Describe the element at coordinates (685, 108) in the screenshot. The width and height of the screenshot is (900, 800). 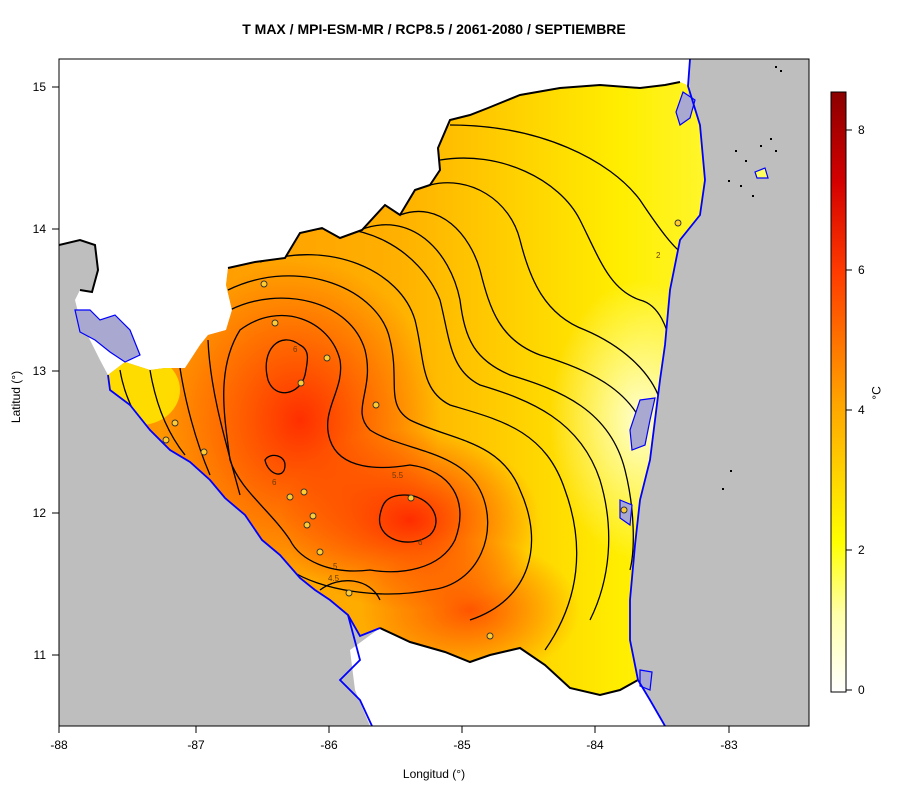
I see `coastal-lagoon-north` at that location.